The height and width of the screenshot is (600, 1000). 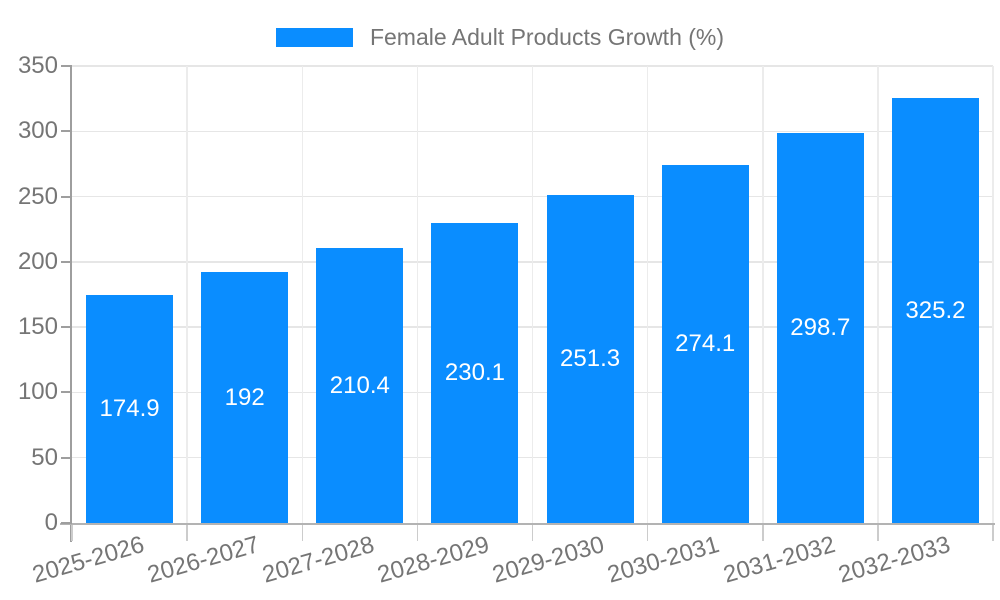 I want to click on y-tick-label: 200, so click(x=37, y=261).